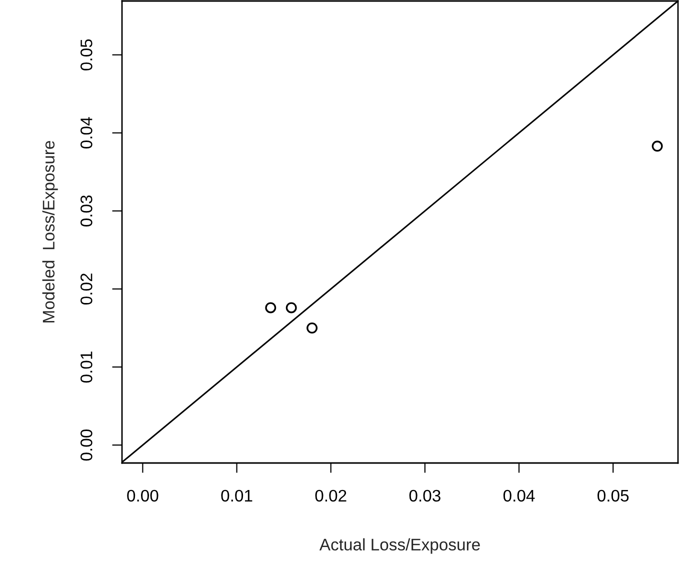  Describe the element at coordinates (399, 546) in the screenshot. I see `x-axis-title: Actual Loss/Exposure` at that location.